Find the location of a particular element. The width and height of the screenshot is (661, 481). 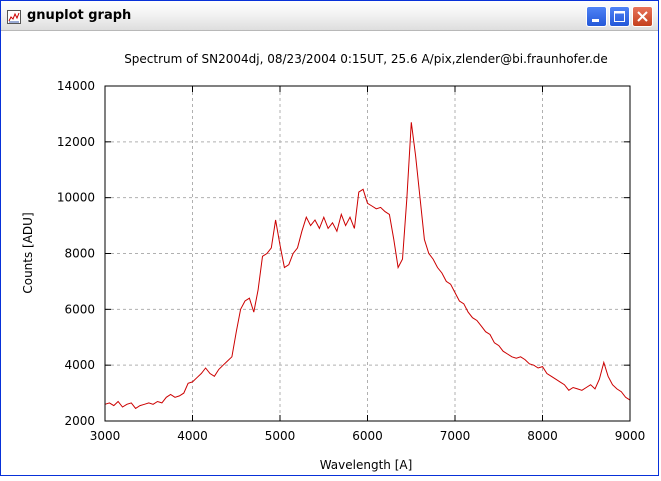

x-tick-label: 5000 is located at coordinates (280, 436).